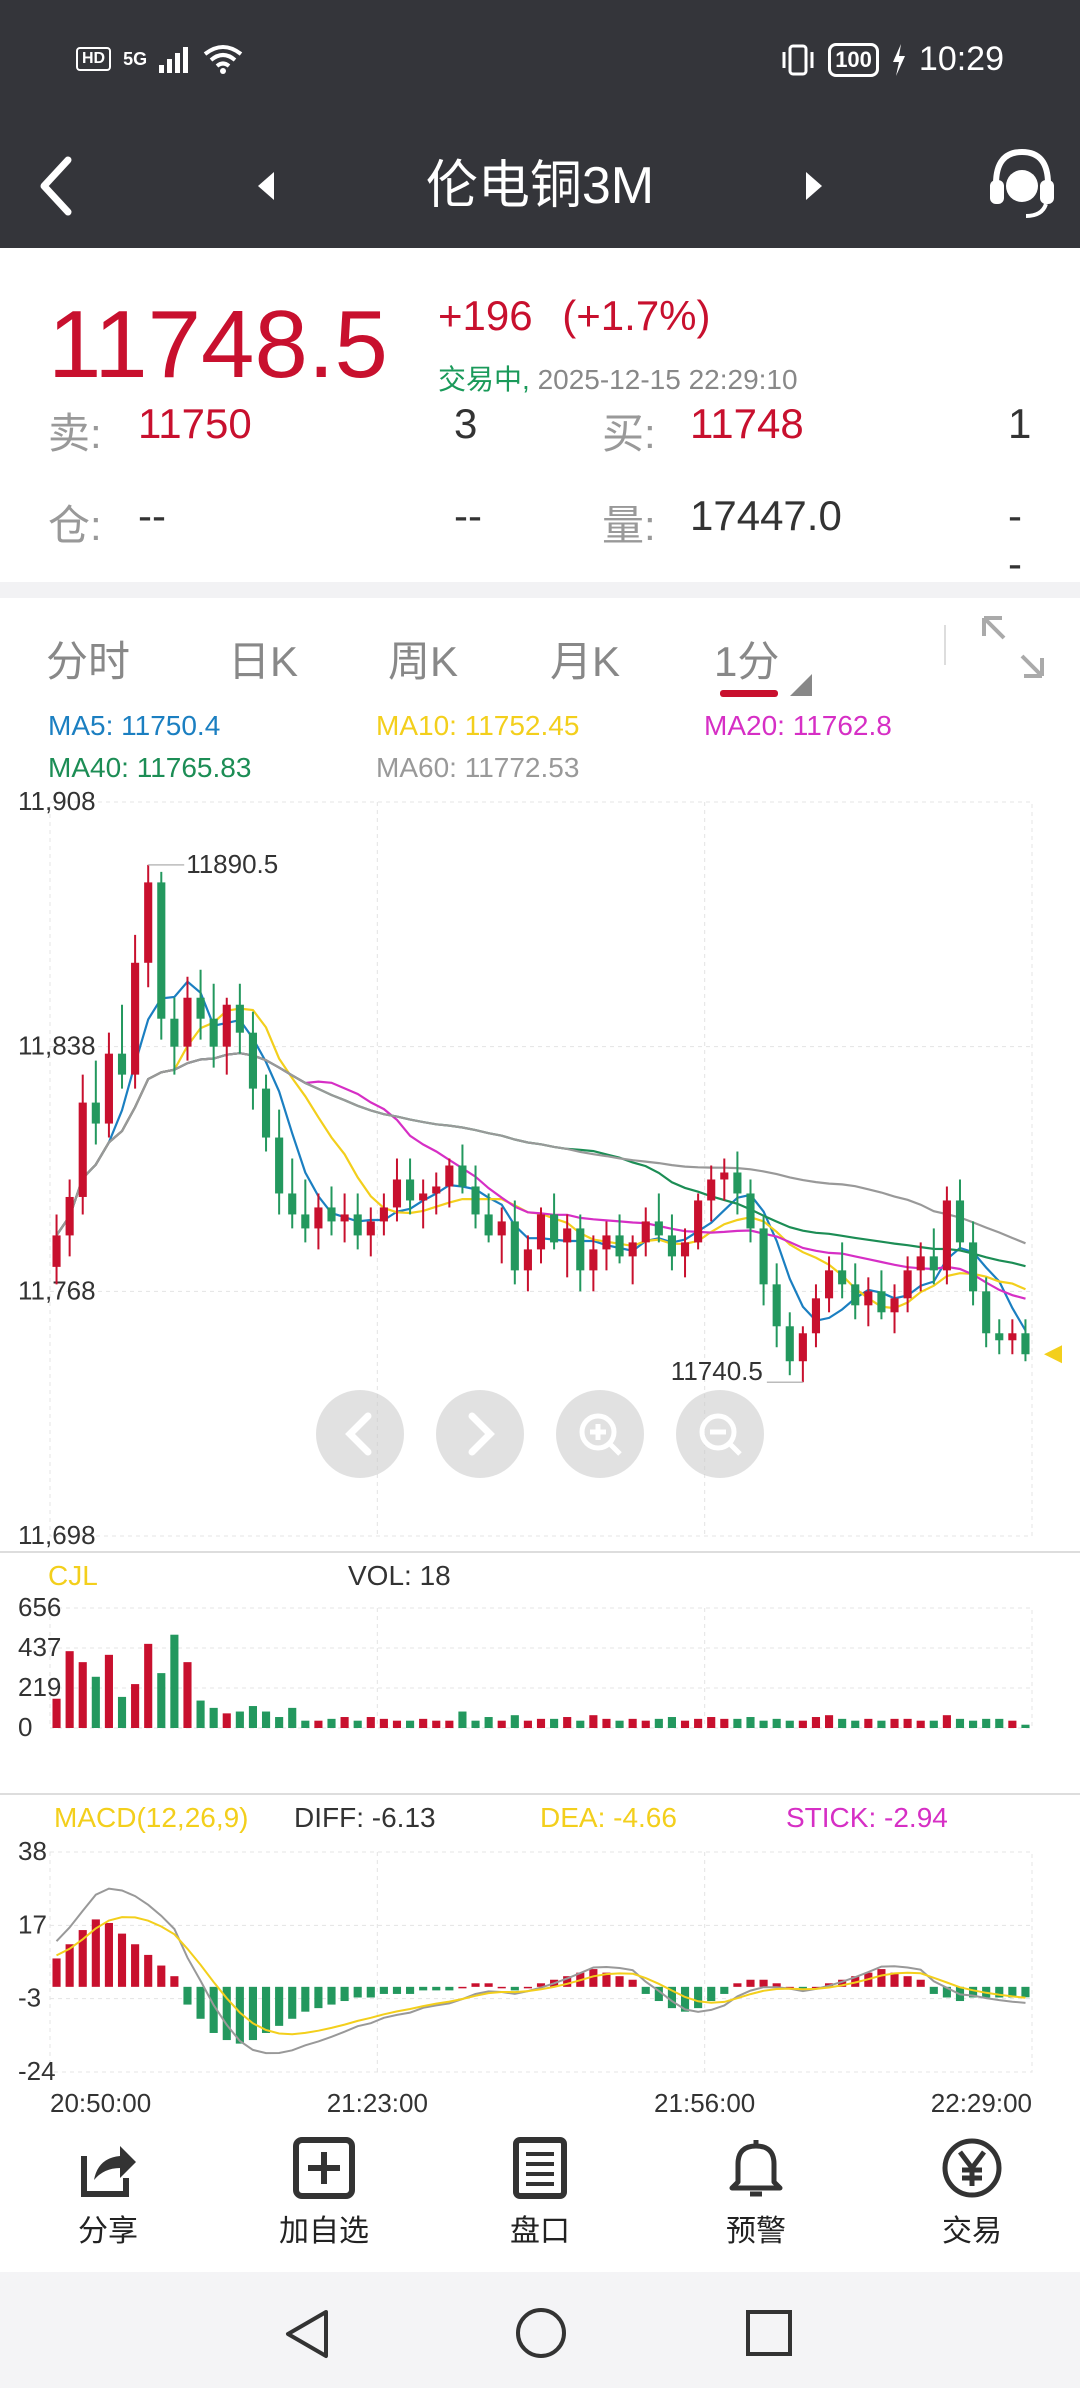 The width and height of the screenshot is (1080, 2388). Describe the element at coordinates (32, 1851) in the screenshot. I see `macd-axis-label: 38` at that location.